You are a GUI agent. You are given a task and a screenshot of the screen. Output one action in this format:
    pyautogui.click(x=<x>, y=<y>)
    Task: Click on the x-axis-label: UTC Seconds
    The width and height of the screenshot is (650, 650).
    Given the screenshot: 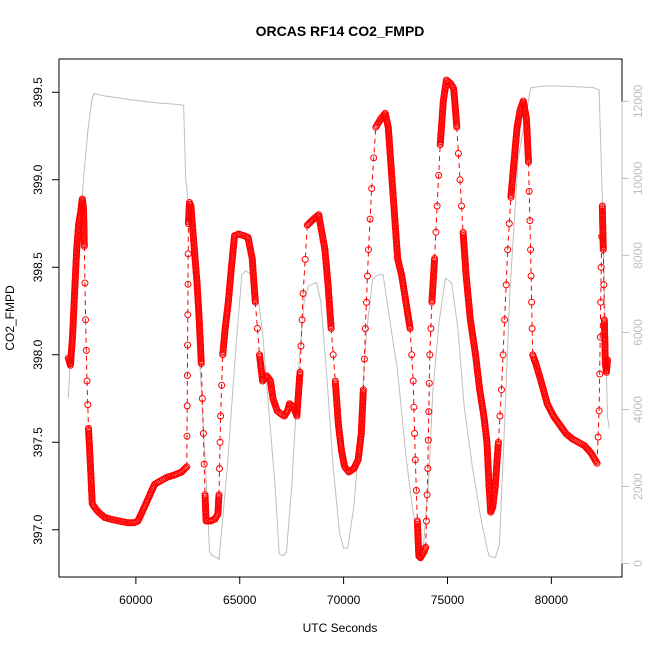 What is the action you would take?
    pyautogui.click(x=340, y=628)
    